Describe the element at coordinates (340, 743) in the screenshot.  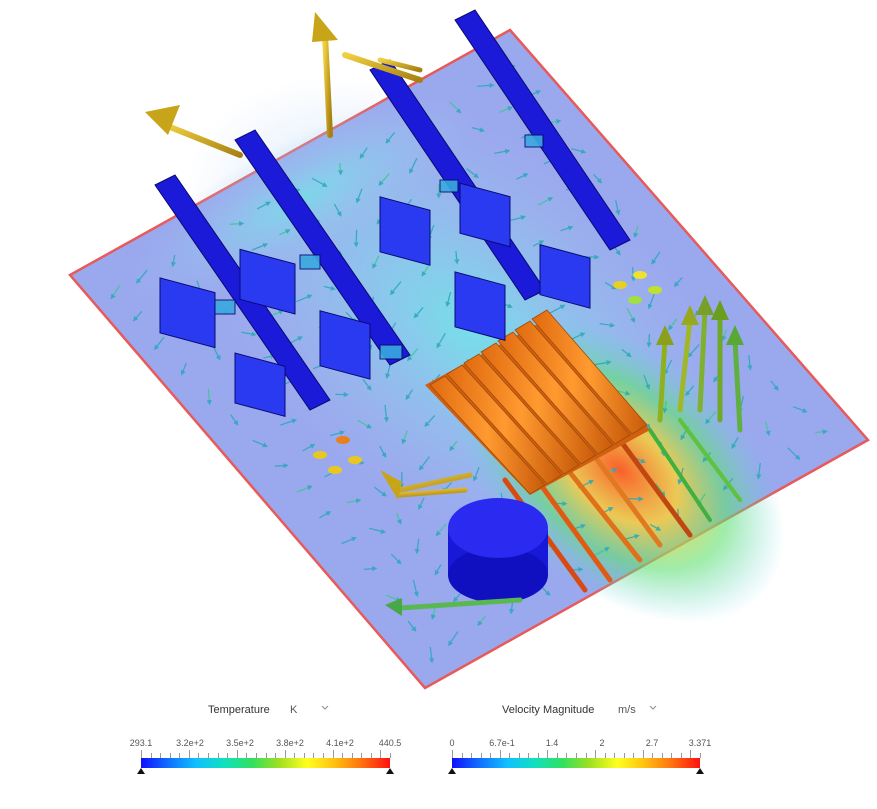
I see `tick-label: 4.1e+2` at that location.